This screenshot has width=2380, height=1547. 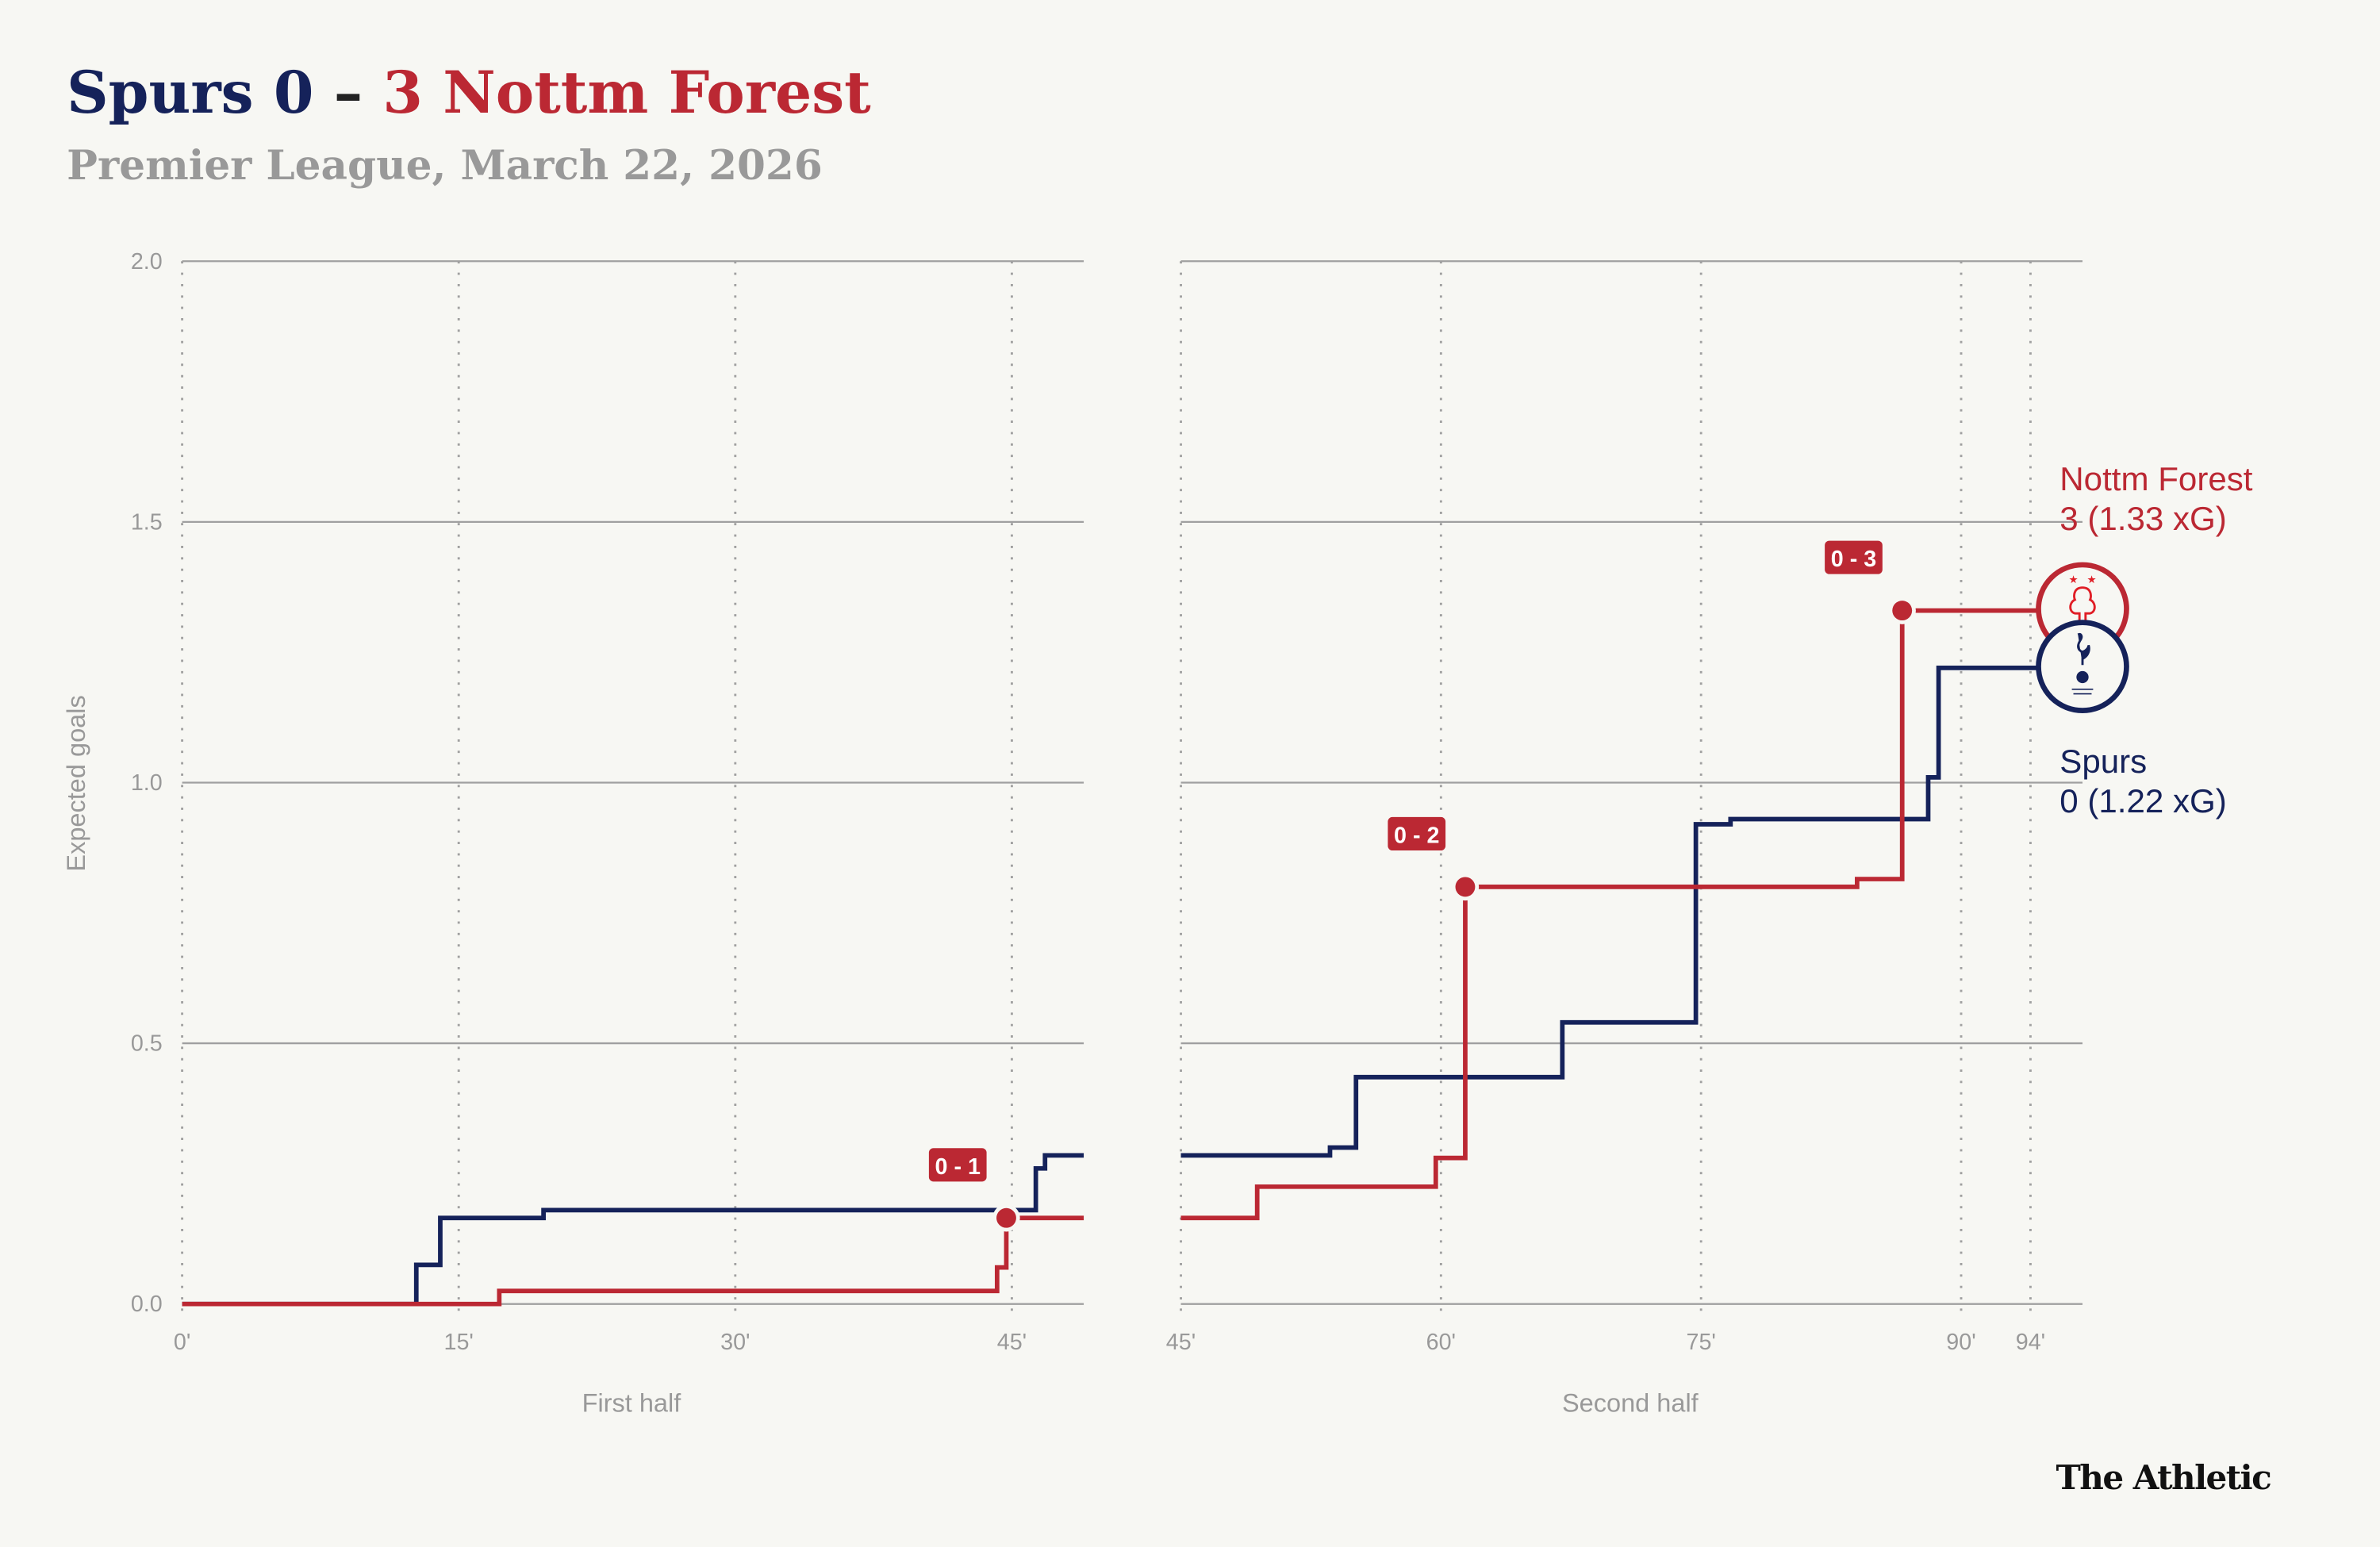 I want to click on goal-score-label: 0 - 1, so click(x=958, y=1167).